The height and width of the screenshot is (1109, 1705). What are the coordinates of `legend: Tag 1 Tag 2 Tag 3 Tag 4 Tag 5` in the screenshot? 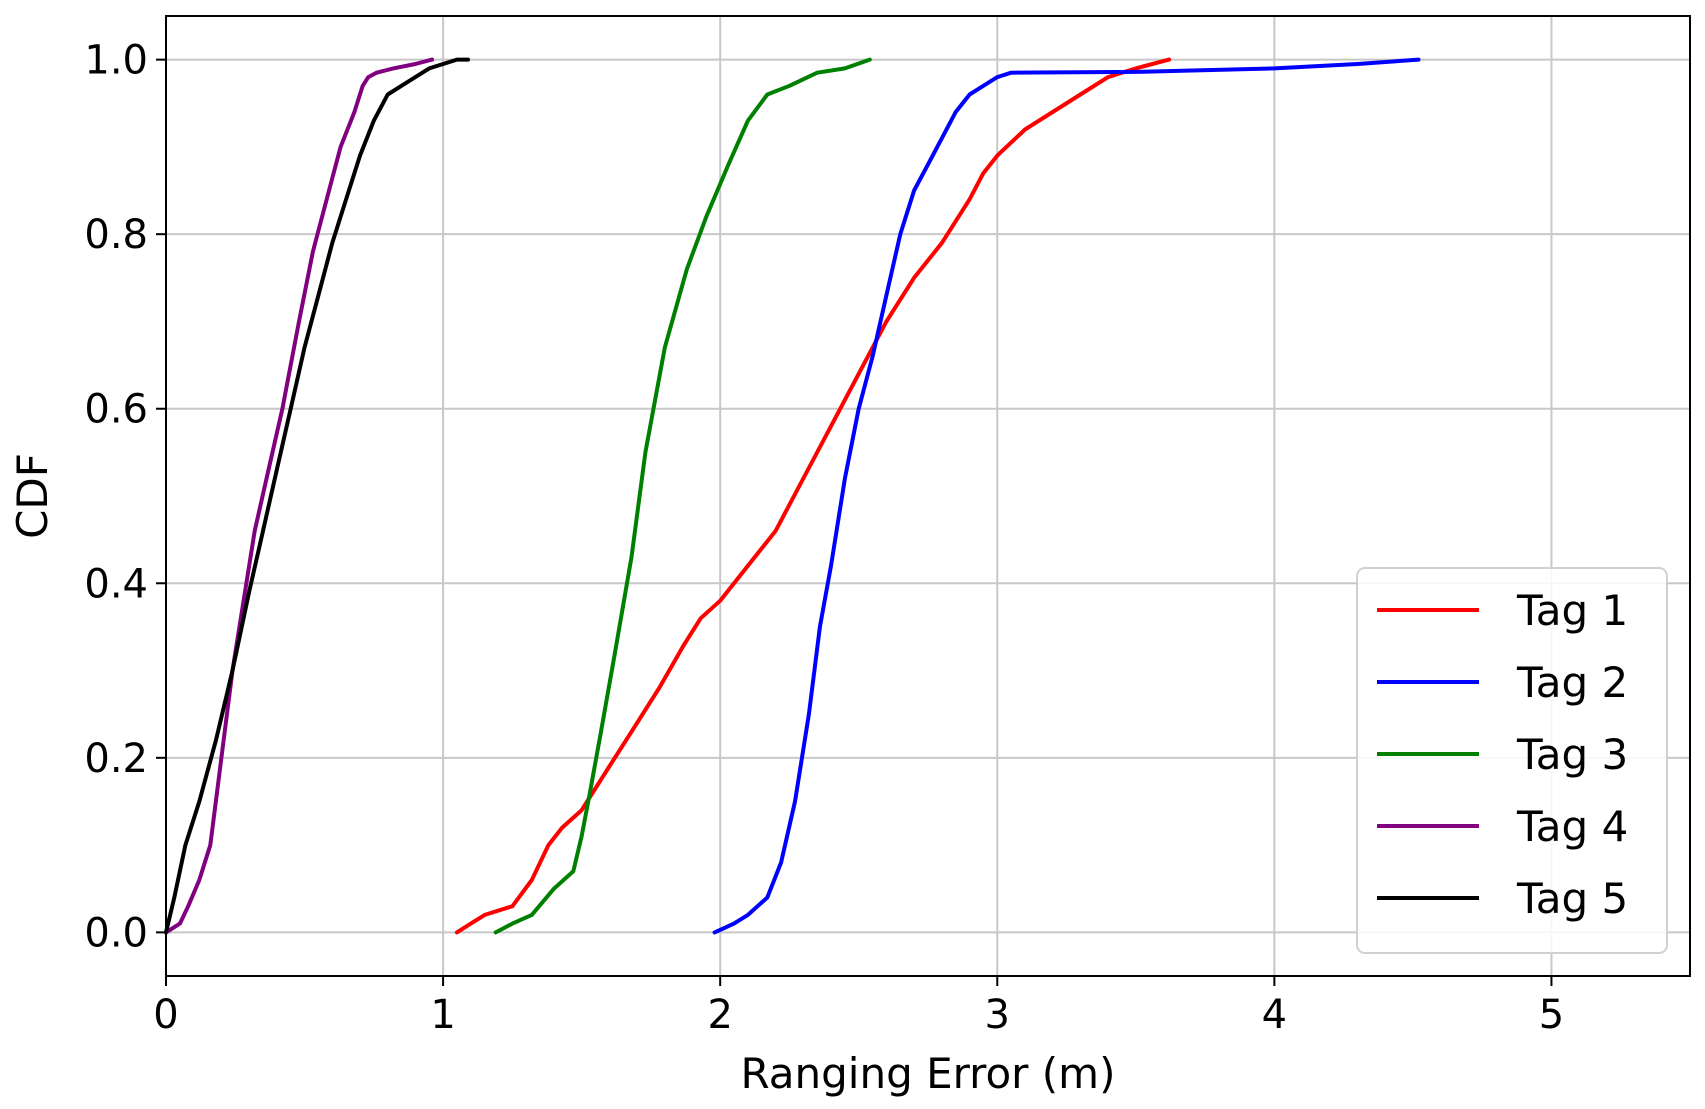 It's located at (1512, 760).